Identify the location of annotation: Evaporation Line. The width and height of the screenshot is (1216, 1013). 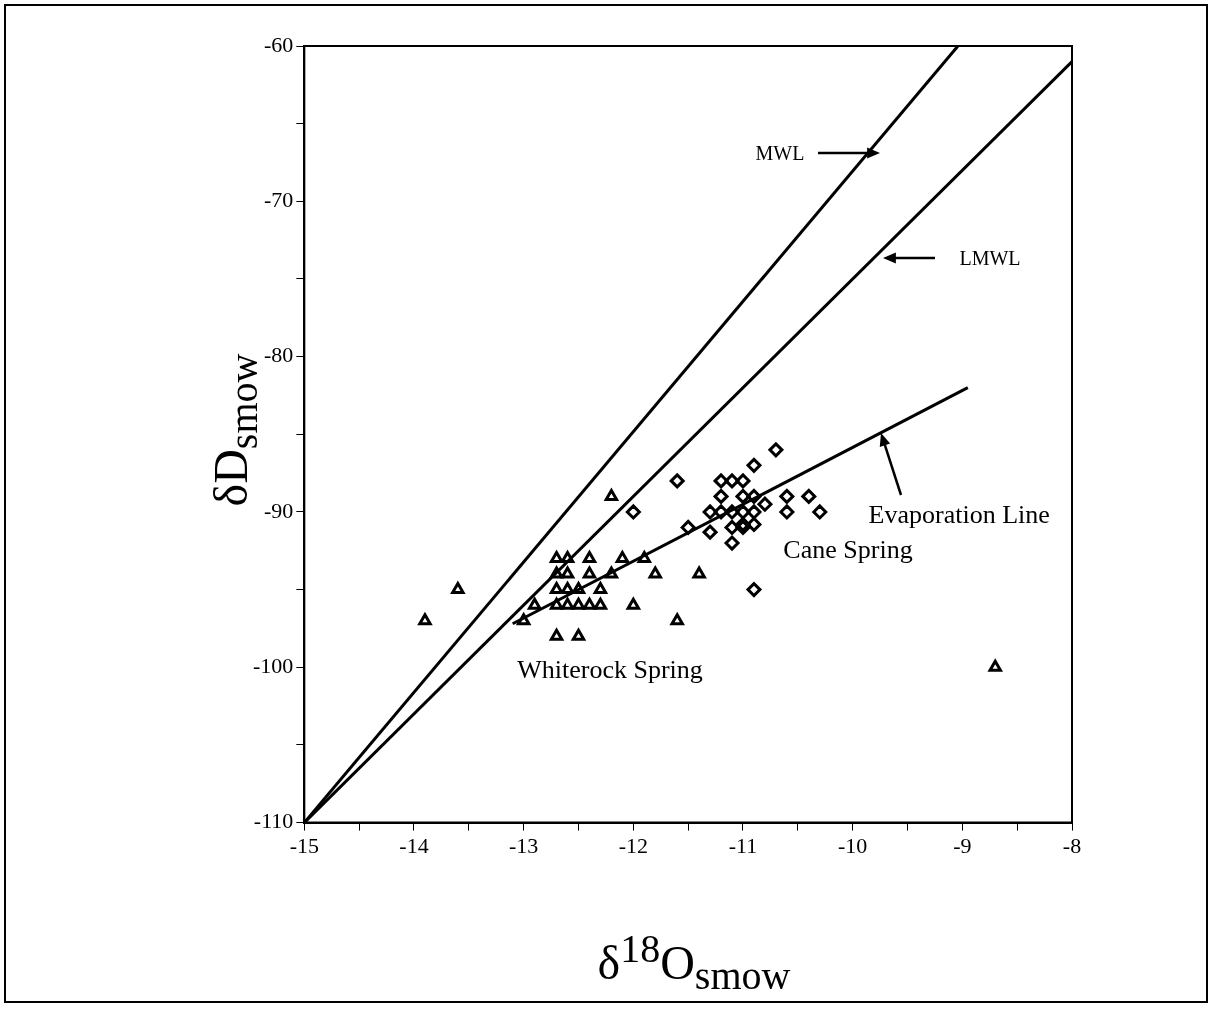
(959, 514).